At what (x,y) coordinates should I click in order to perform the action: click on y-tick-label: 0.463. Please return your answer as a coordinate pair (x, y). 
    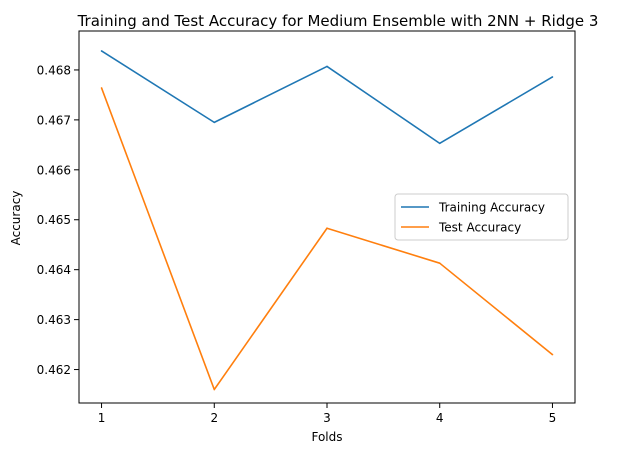
    Looking at the image, I should click on (54, 320).